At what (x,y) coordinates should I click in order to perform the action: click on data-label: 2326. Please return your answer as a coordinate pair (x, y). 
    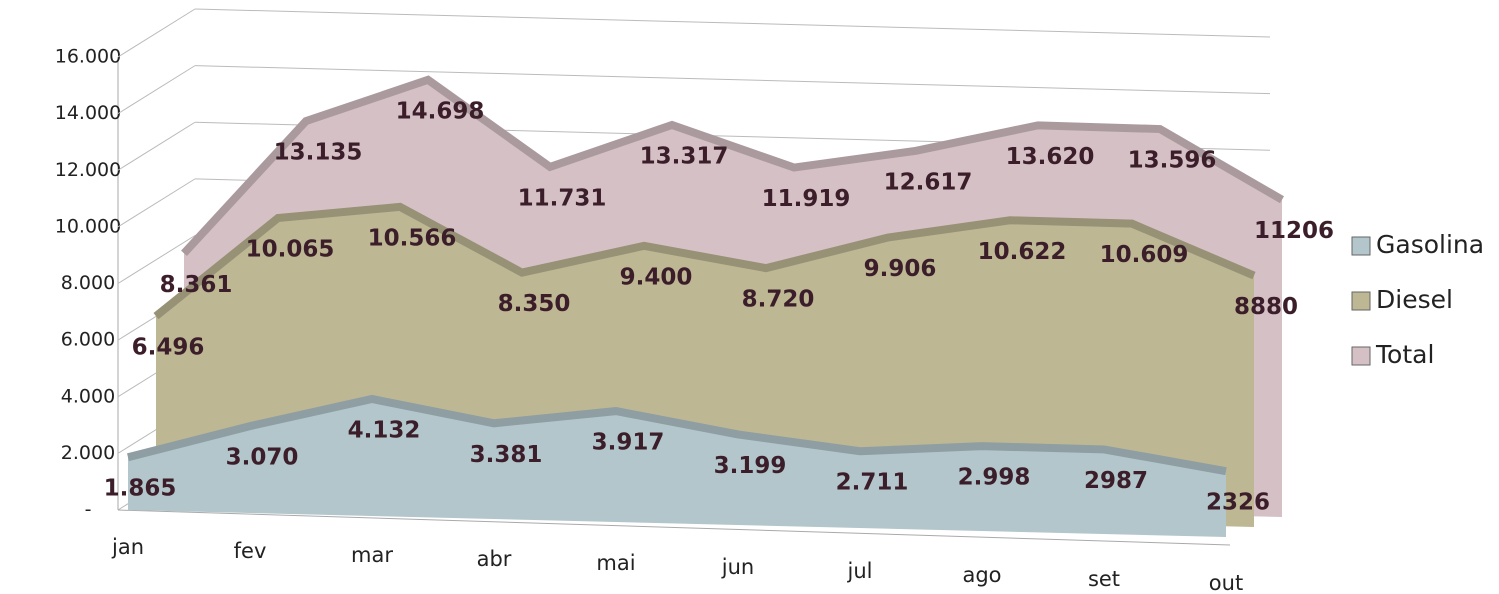
    Looking at the image, I should click on (1238, 503).